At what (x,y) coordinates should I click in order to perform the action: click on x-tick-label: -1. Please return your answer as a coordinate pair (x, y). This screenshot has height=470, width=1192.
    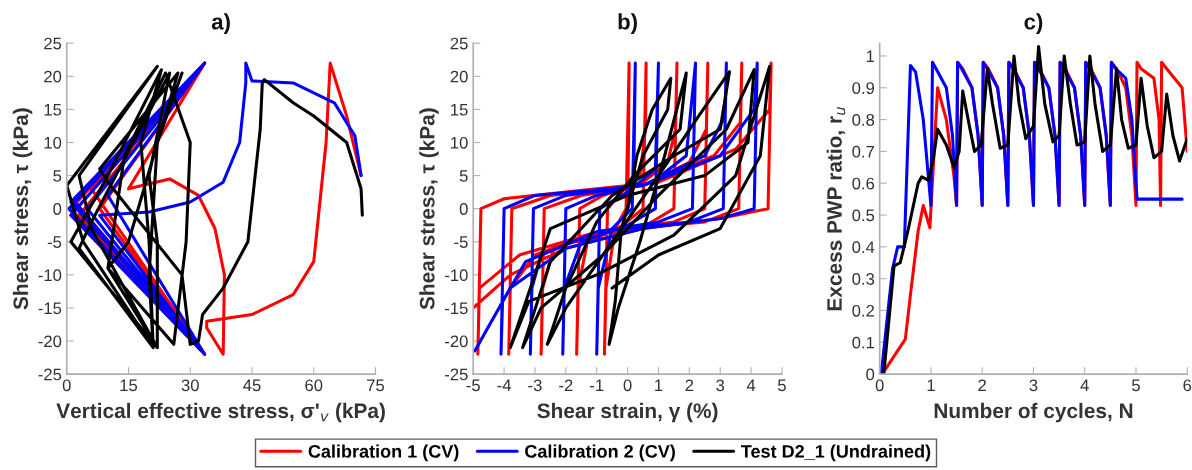
    Looking at the image, I should click on (597, 385).